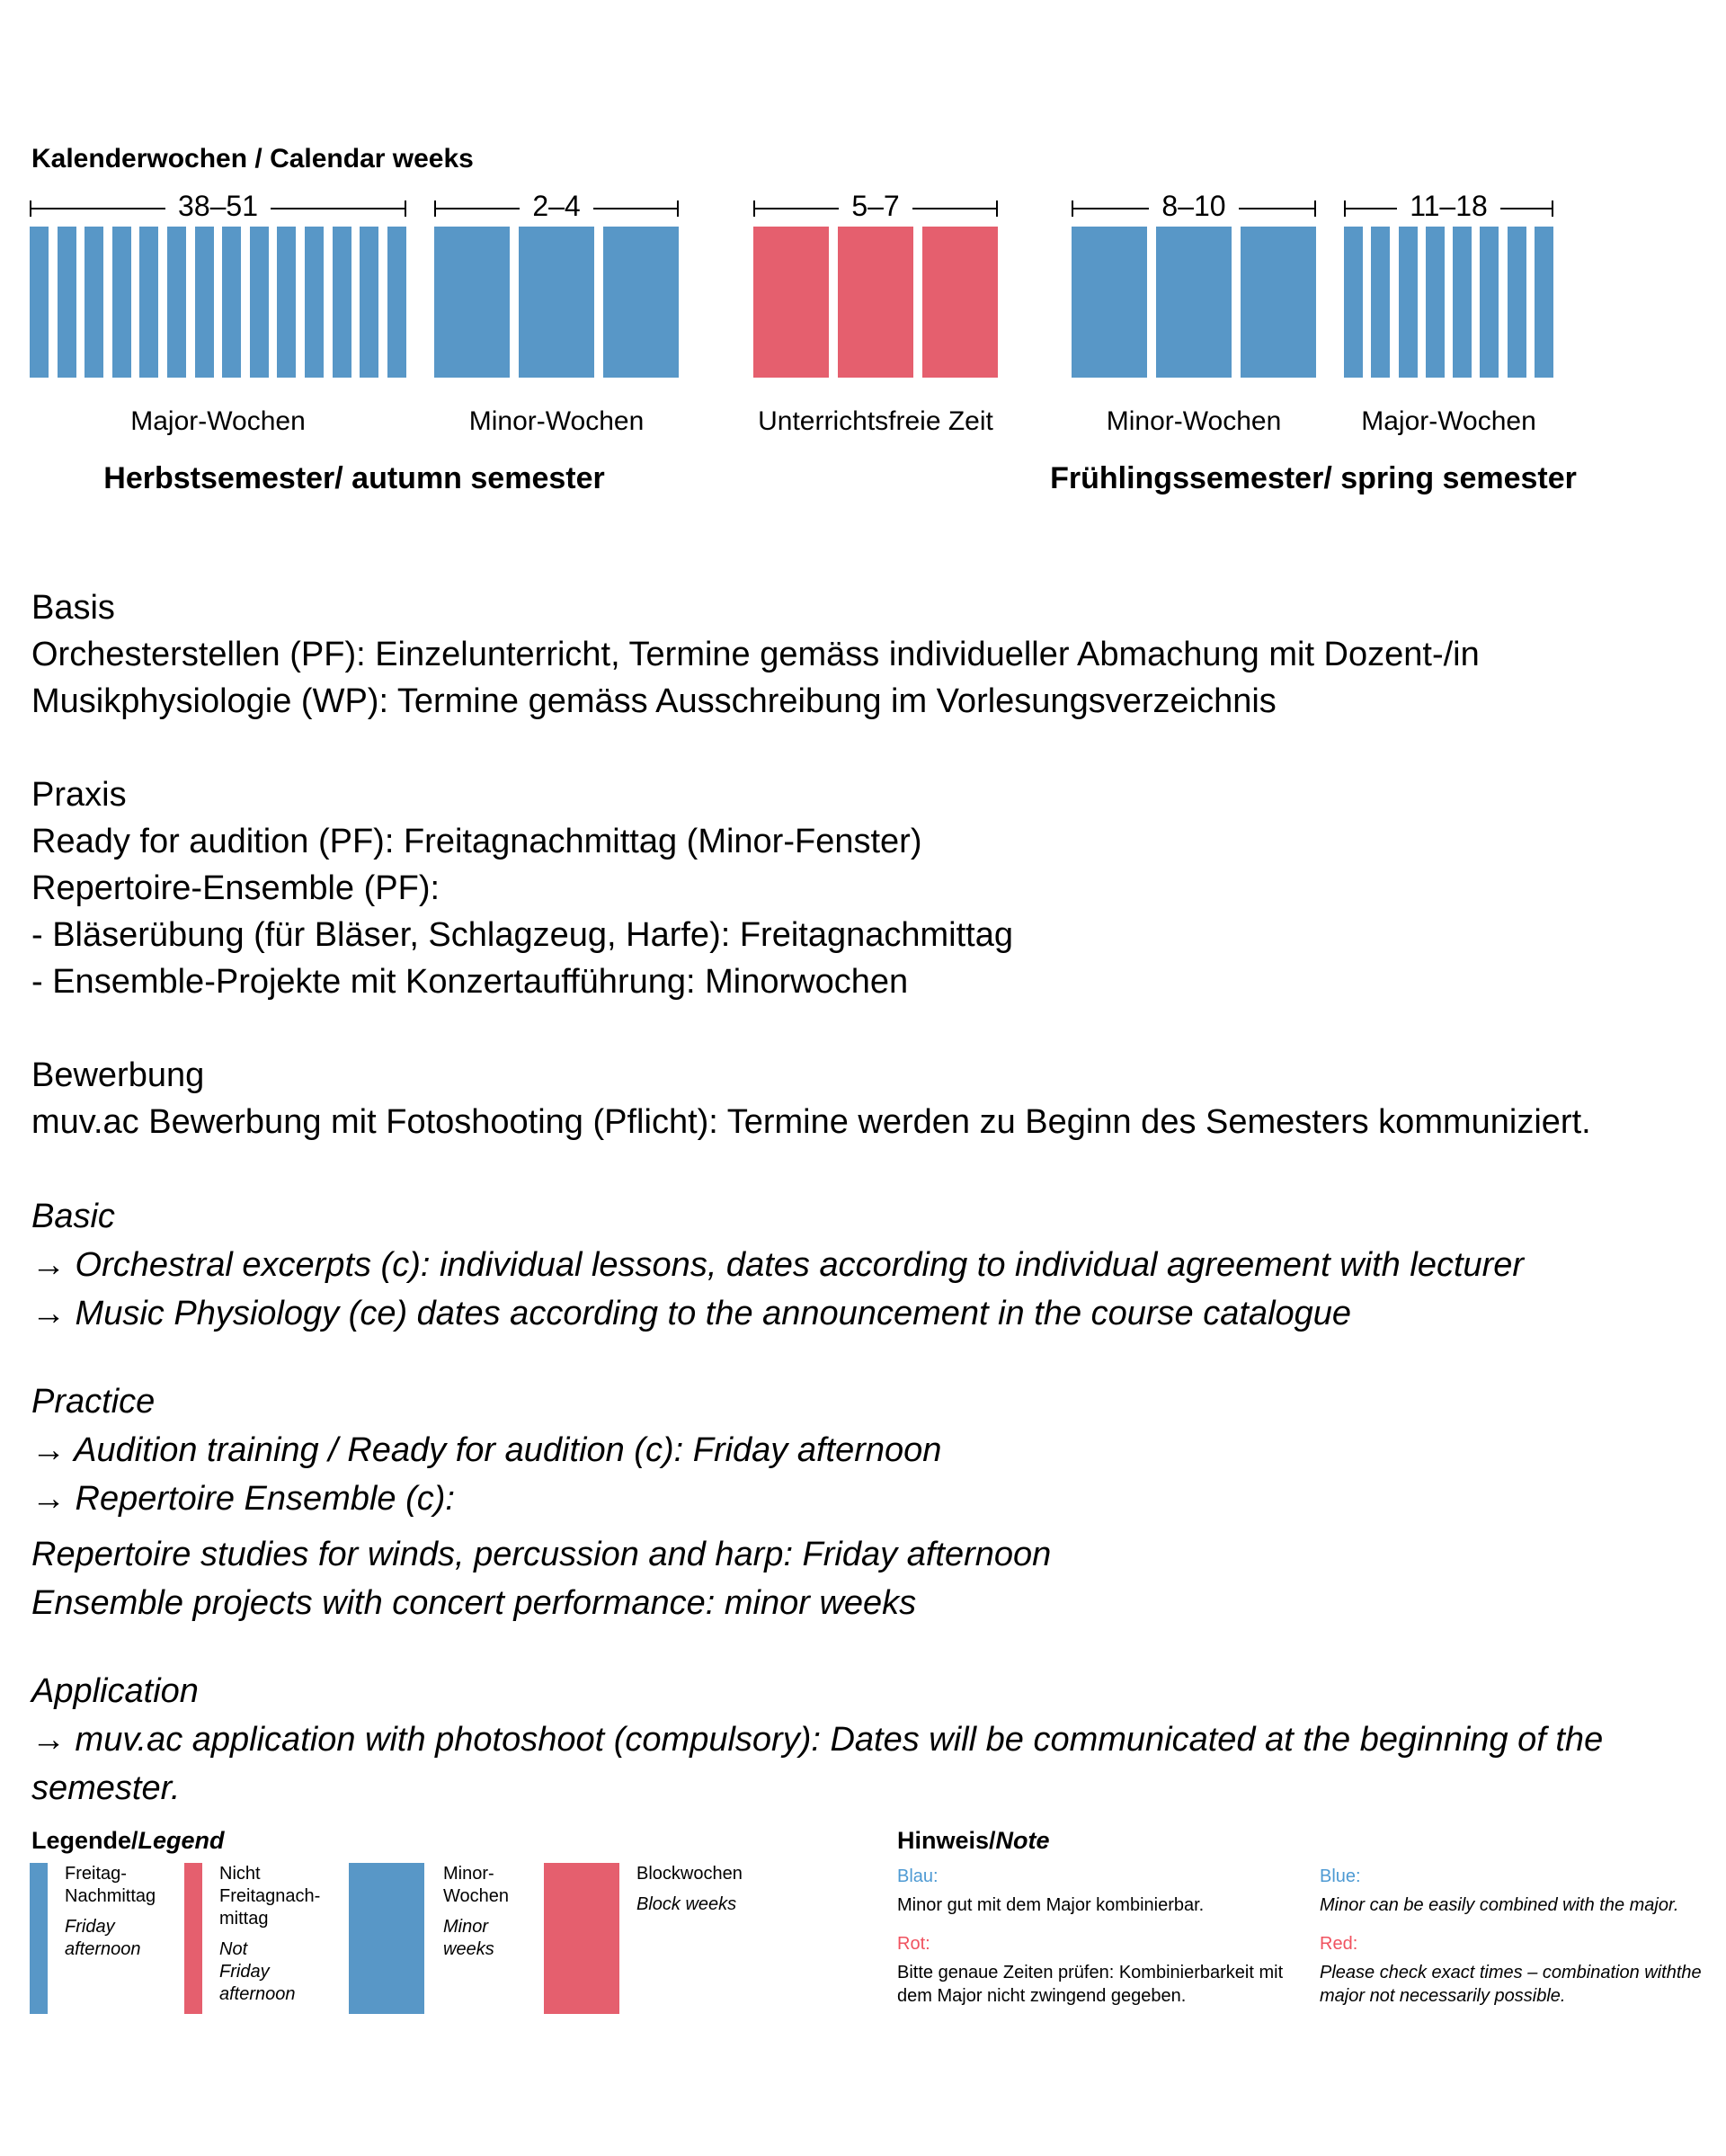 This screenshot has height=2156, width=1726. Describe the element at coordinates (581, 1939) in the screenshot. I see `legend-swatch-red-wide` at that location.